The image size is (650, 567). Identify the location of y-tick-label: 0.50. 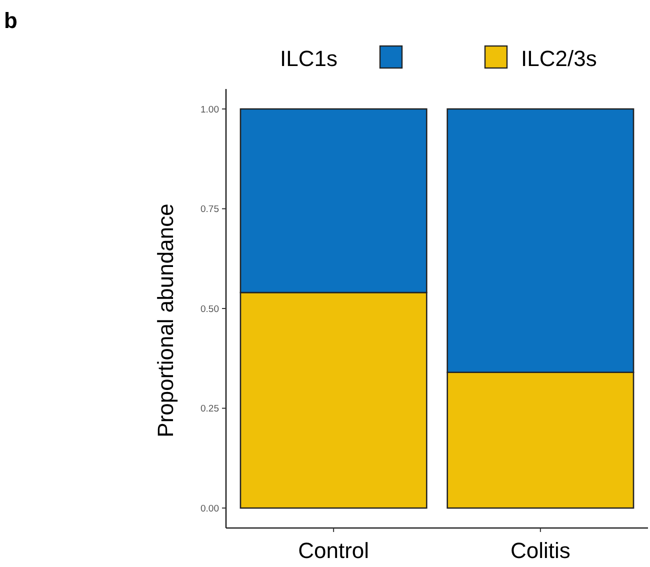
(209, 309).